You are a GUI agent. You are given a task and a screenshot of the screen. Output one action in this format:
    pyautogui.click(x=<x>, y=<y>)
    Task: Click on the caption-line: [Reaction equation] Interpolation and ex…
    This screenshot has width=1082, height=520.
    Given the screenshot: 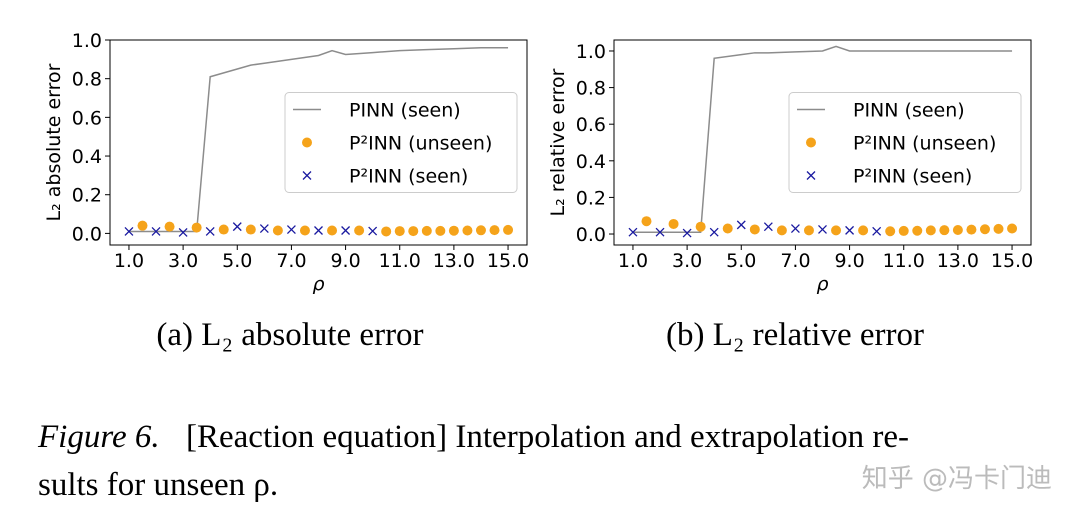 What is the action you would take?
    pyautogui.click(x=547, y=437)
    